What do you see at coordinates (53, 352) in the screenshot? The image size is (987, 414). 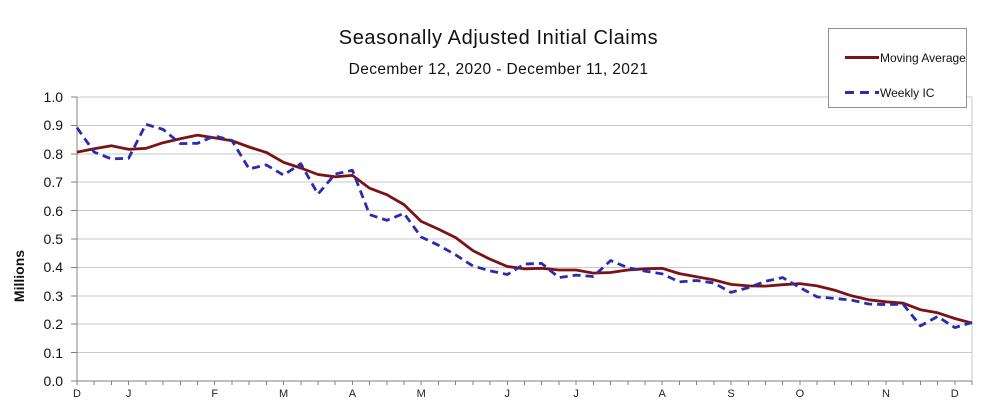 I see `y-tick-label: 0.1` at bounding box center [53, 352].